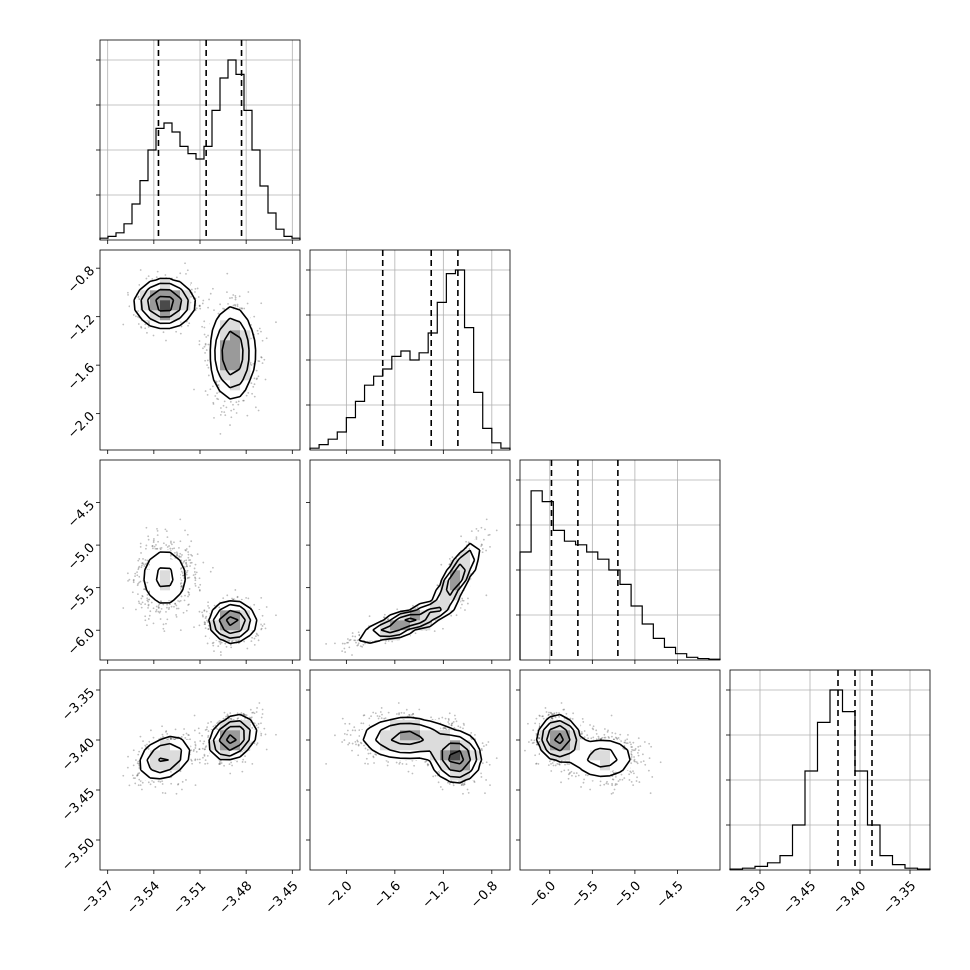 The height and width of the screenshot is (970, 970). What do you see at coordinates (830, 779) in the screenshot?
I see `histogram-step` at bounding box center [830, 779].